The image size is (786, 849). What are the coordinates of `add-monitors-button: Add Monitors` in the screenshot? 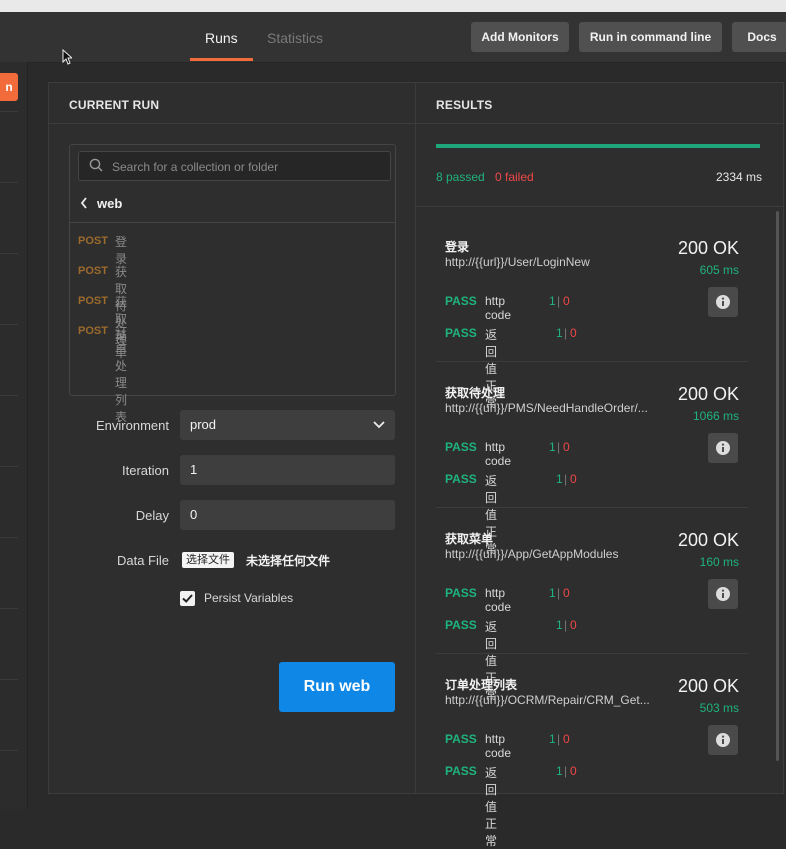 It's located at (520, 37).